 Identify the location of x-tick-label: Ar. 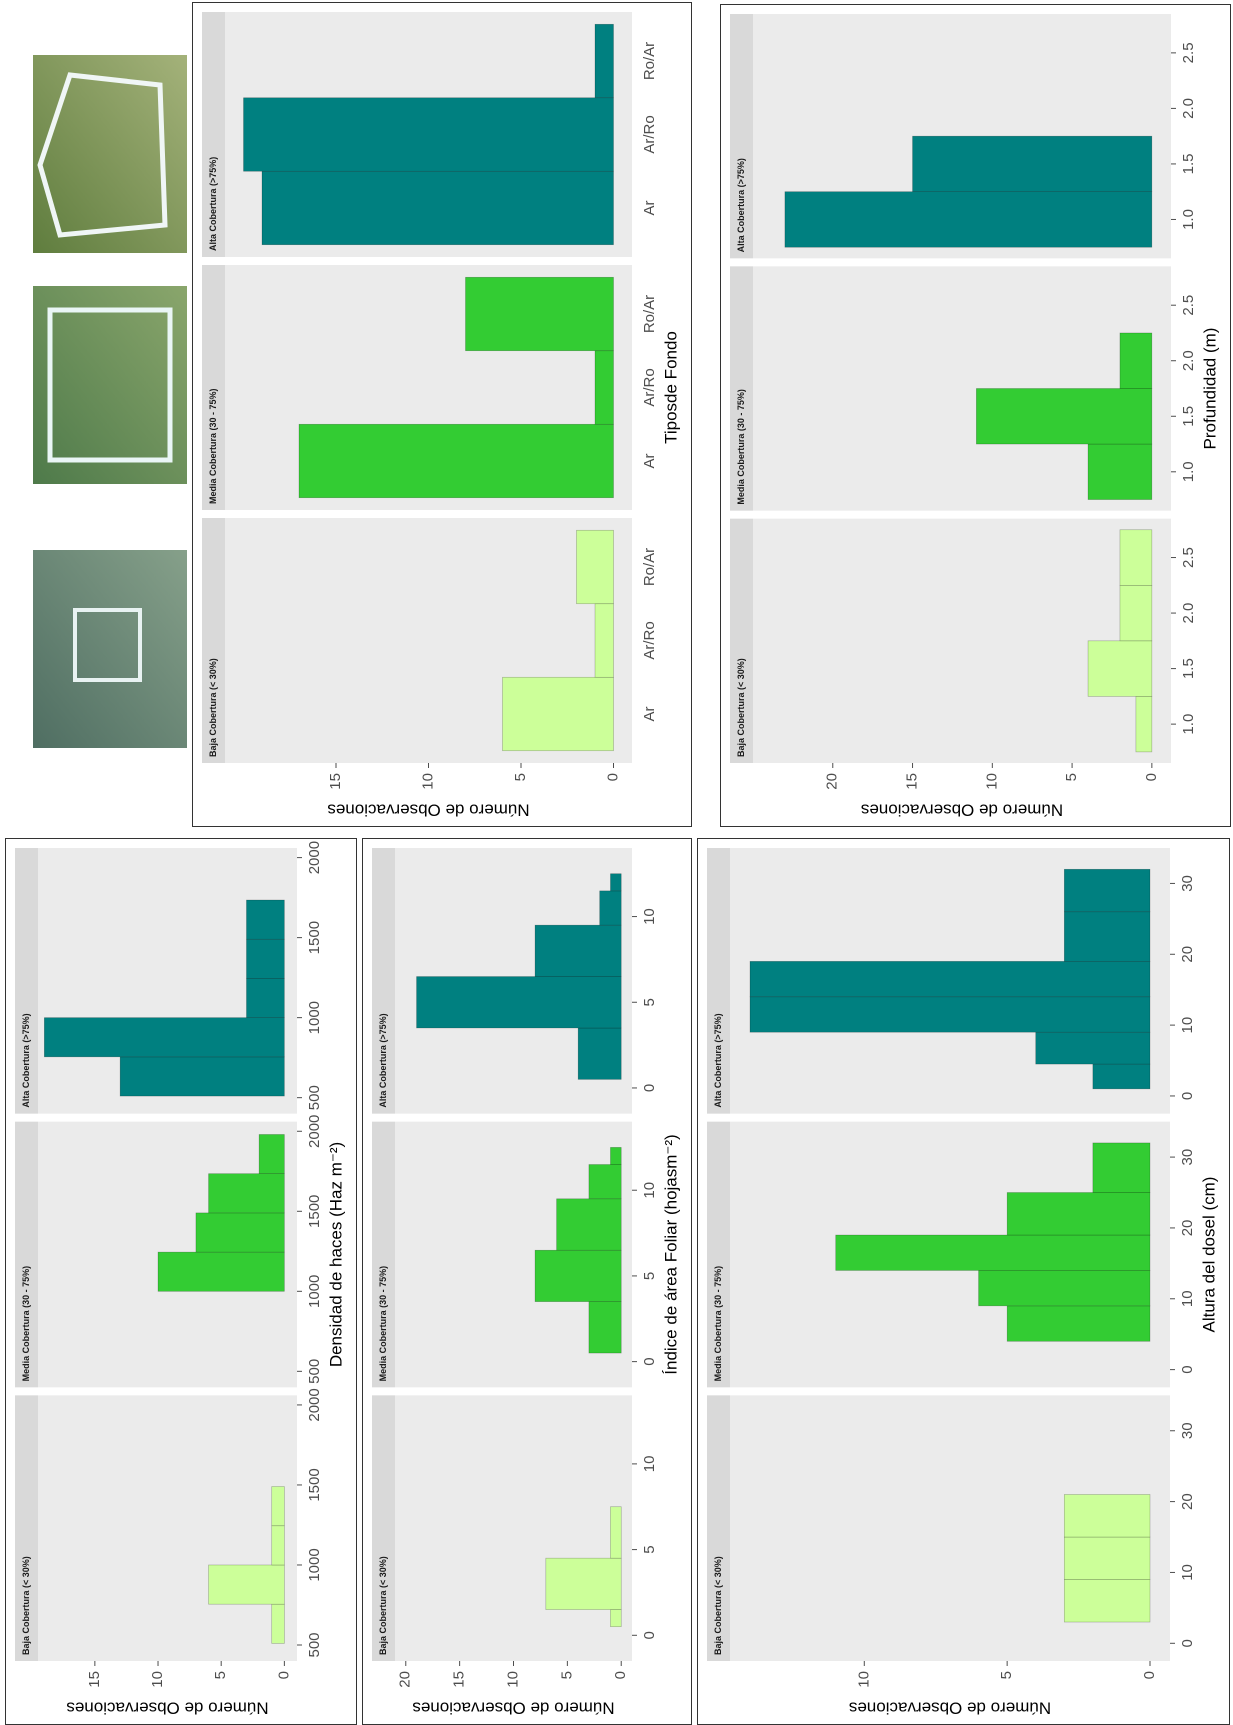
(649, 713).